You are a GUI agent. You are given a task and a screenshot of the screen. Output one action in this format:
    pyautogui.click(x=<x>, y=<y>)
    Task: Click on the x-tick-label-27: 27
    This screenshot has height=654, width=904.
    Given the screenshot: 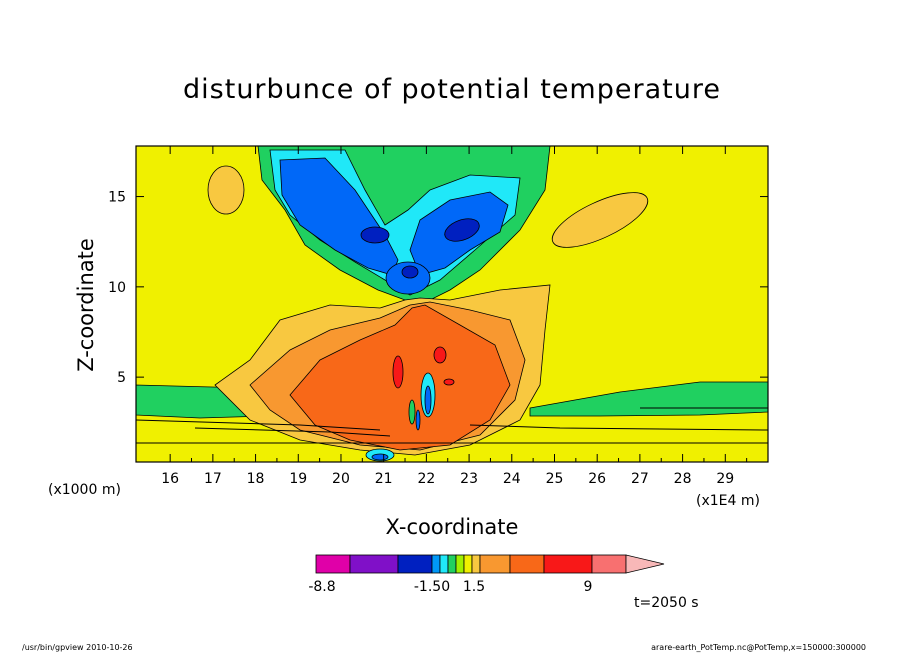 What is the action you would take?
    pyautogui.click(x=640, y=479)
    